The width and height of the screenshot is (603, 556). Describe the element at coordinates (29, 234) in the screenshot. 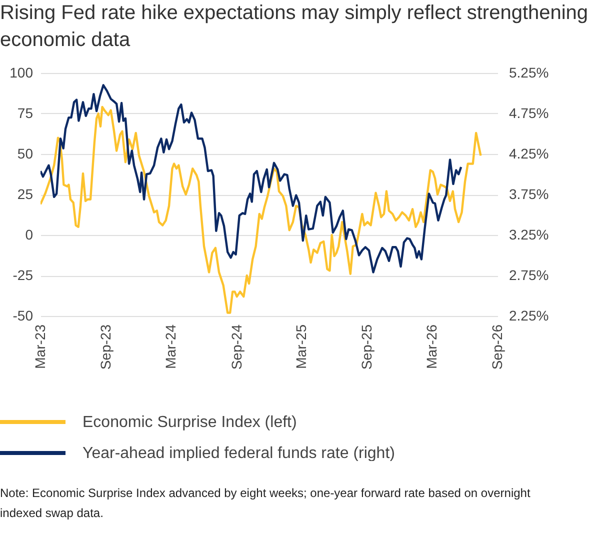

I see `y-tick-label: 0` at that location.